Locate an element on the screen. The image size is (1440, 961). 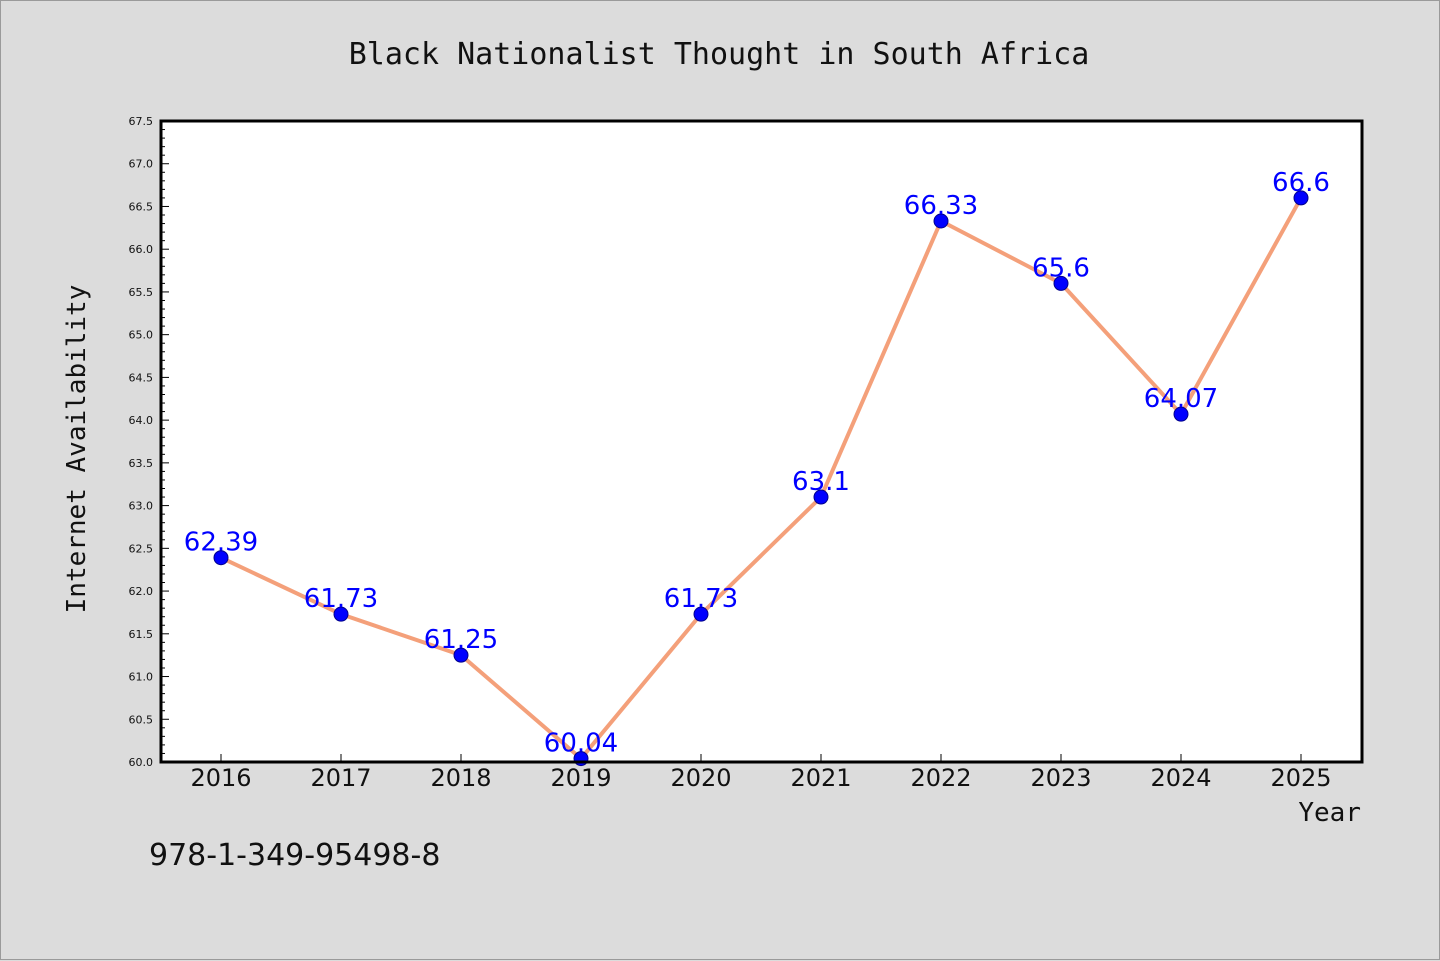
y-tick-label: 62.5 is located at coordinates (141, 548).